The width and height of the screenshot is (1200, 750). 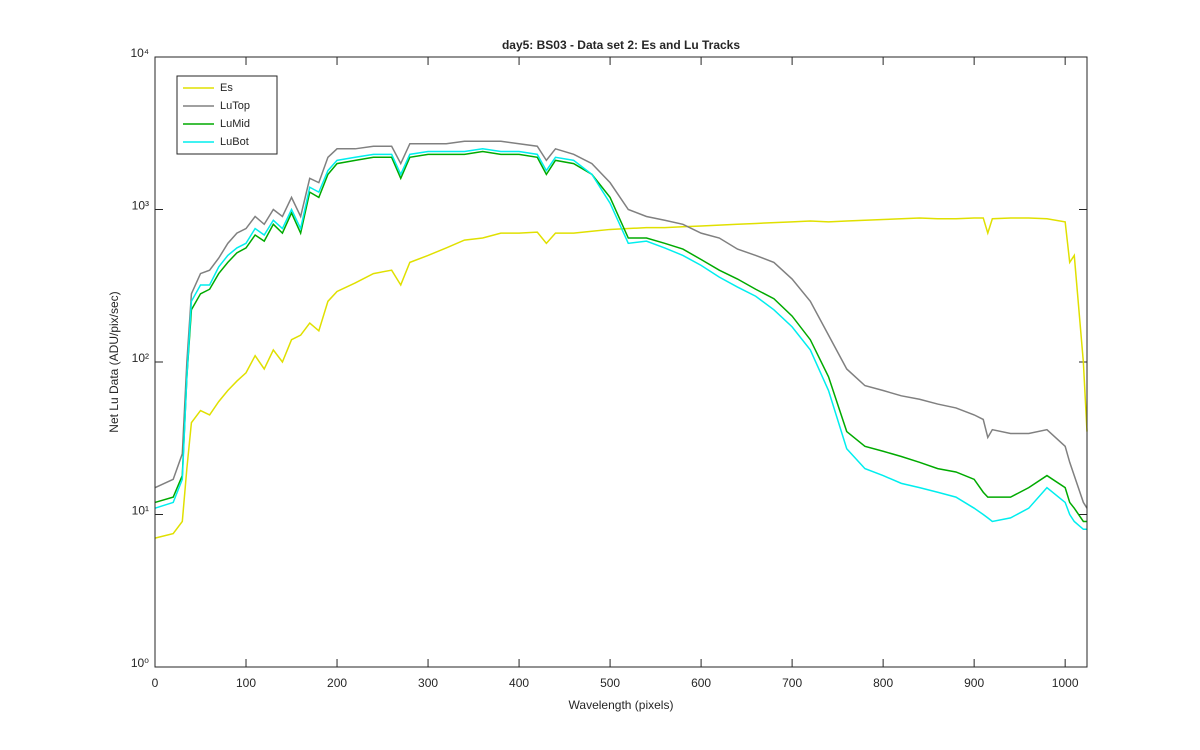 What do you see at coordinates (519, 683) in the screenshot?
I see `x-tick-label: 400` at bounding box center [519, 683].